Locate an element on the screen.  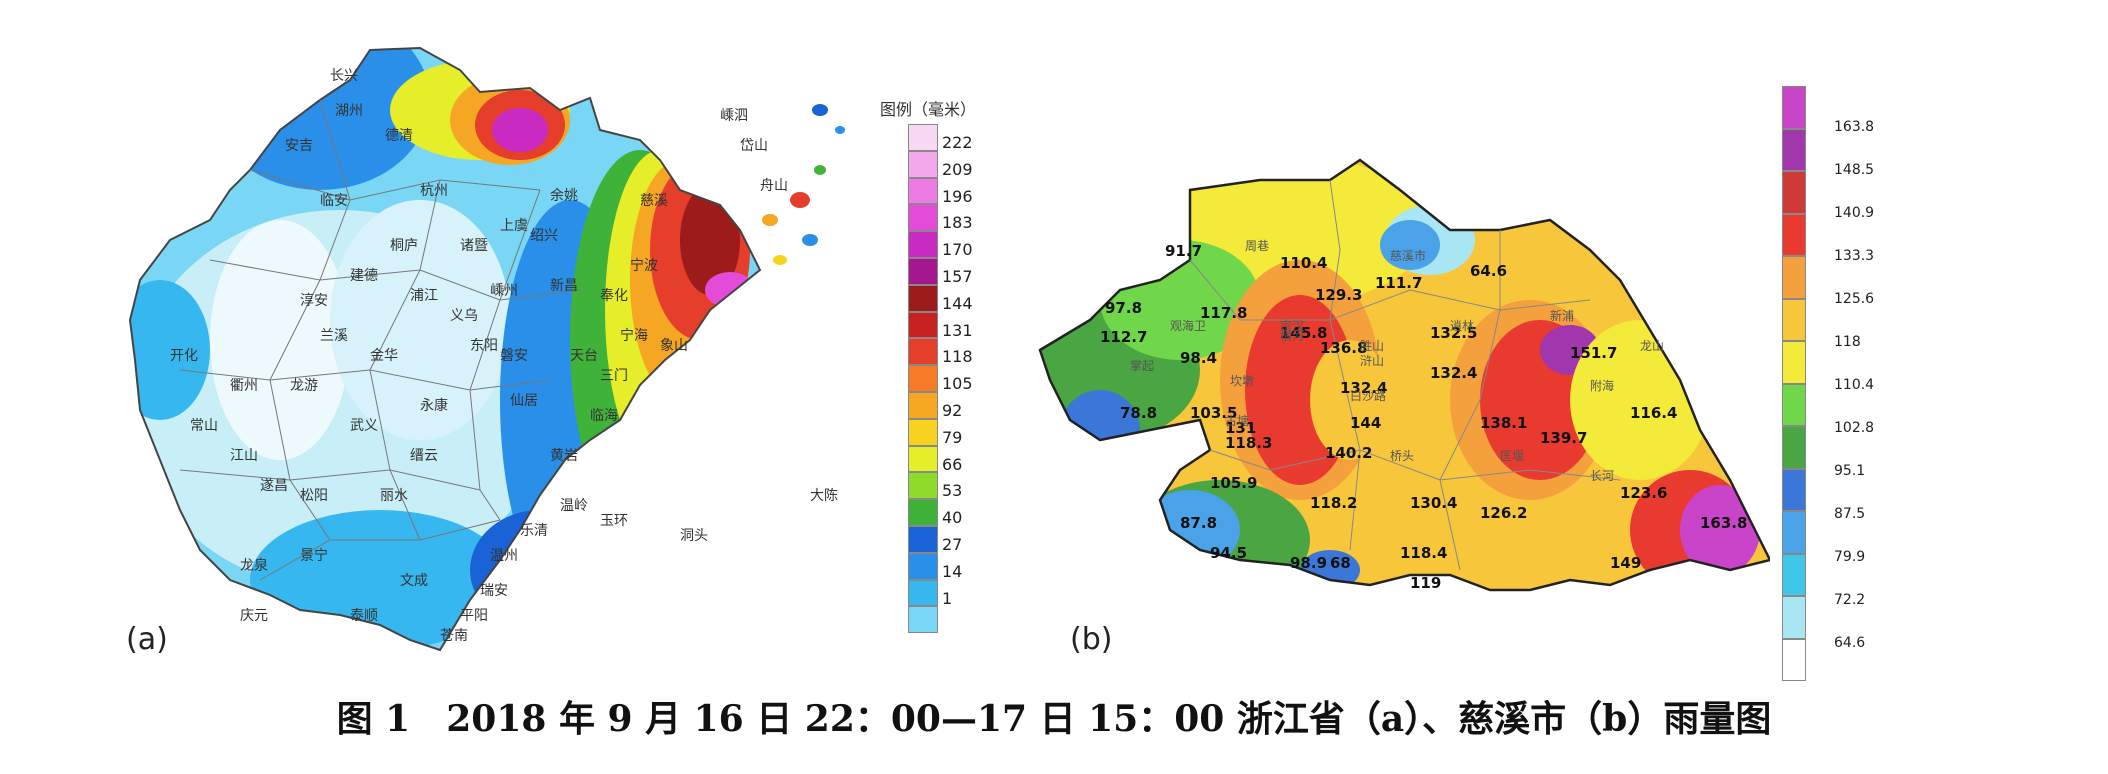
map-b-rainfall-value: 94.5 is located at coordinates (1228, 553).